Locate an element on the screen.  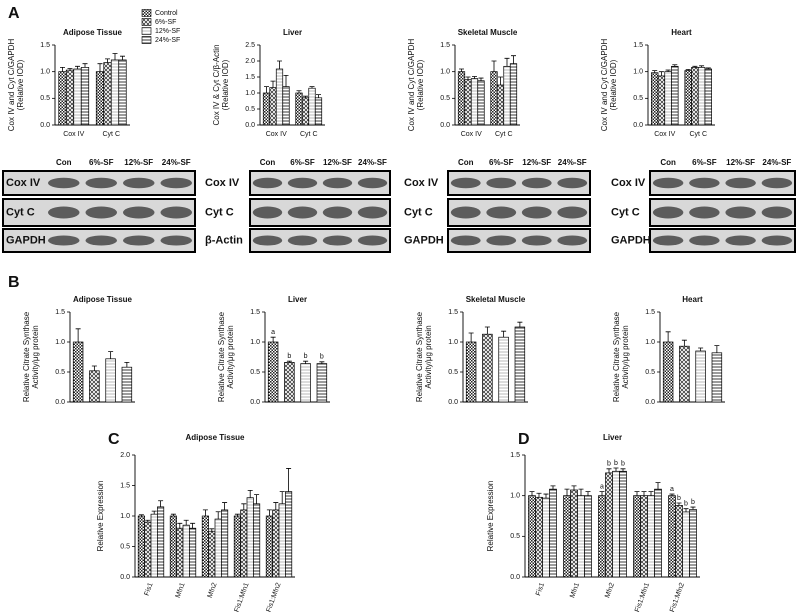
lane-label: 12%-SF is located at coordinates (138, 162).